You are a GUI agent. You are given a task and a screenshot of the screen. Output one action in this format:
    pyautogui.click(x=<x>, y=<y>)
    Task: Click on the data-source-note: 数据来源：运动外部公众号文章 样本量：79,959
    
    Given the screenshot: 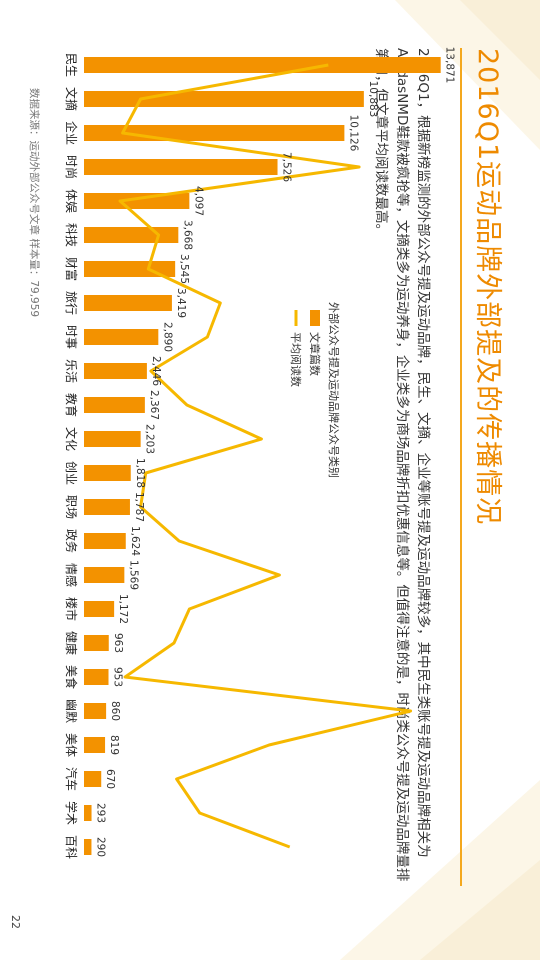 What is the action you would take?
    pyautogui.click(x=34, y=203)
    